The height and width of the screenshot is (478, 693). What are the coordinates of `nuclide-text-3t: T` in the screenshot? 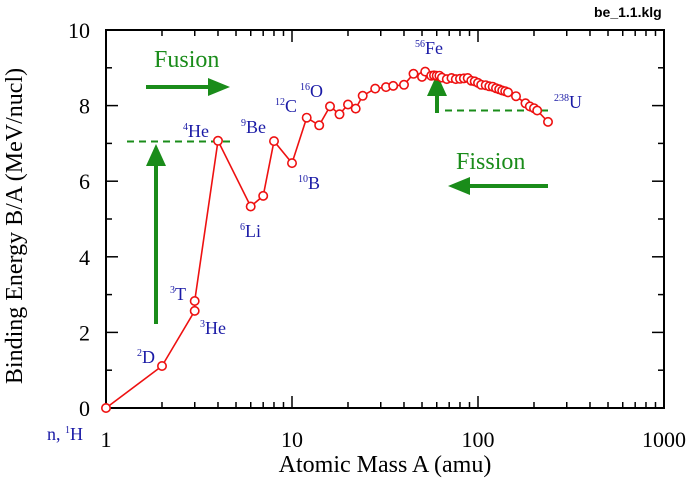 It's located at (180, 294).